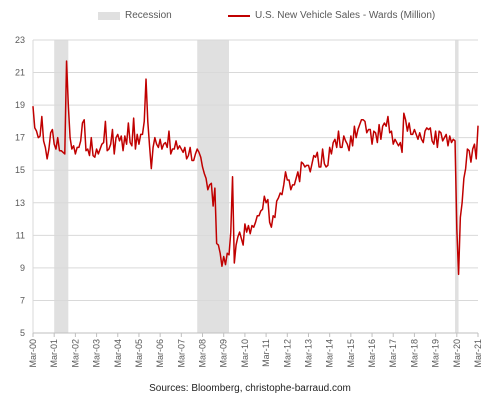 This screenshot has width=500, height=405. What do you see at coordinates (20, 105) in the screenshot?
I see `y-tick-label: 19` at bounding box center [20, 105].